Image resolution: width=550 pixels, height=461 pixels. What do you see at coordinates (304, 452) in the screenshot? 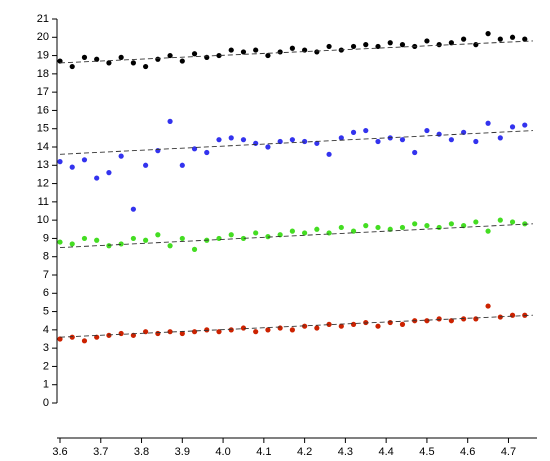
I see `x-tick-label: 4.2` at bounding box center [304, 452].